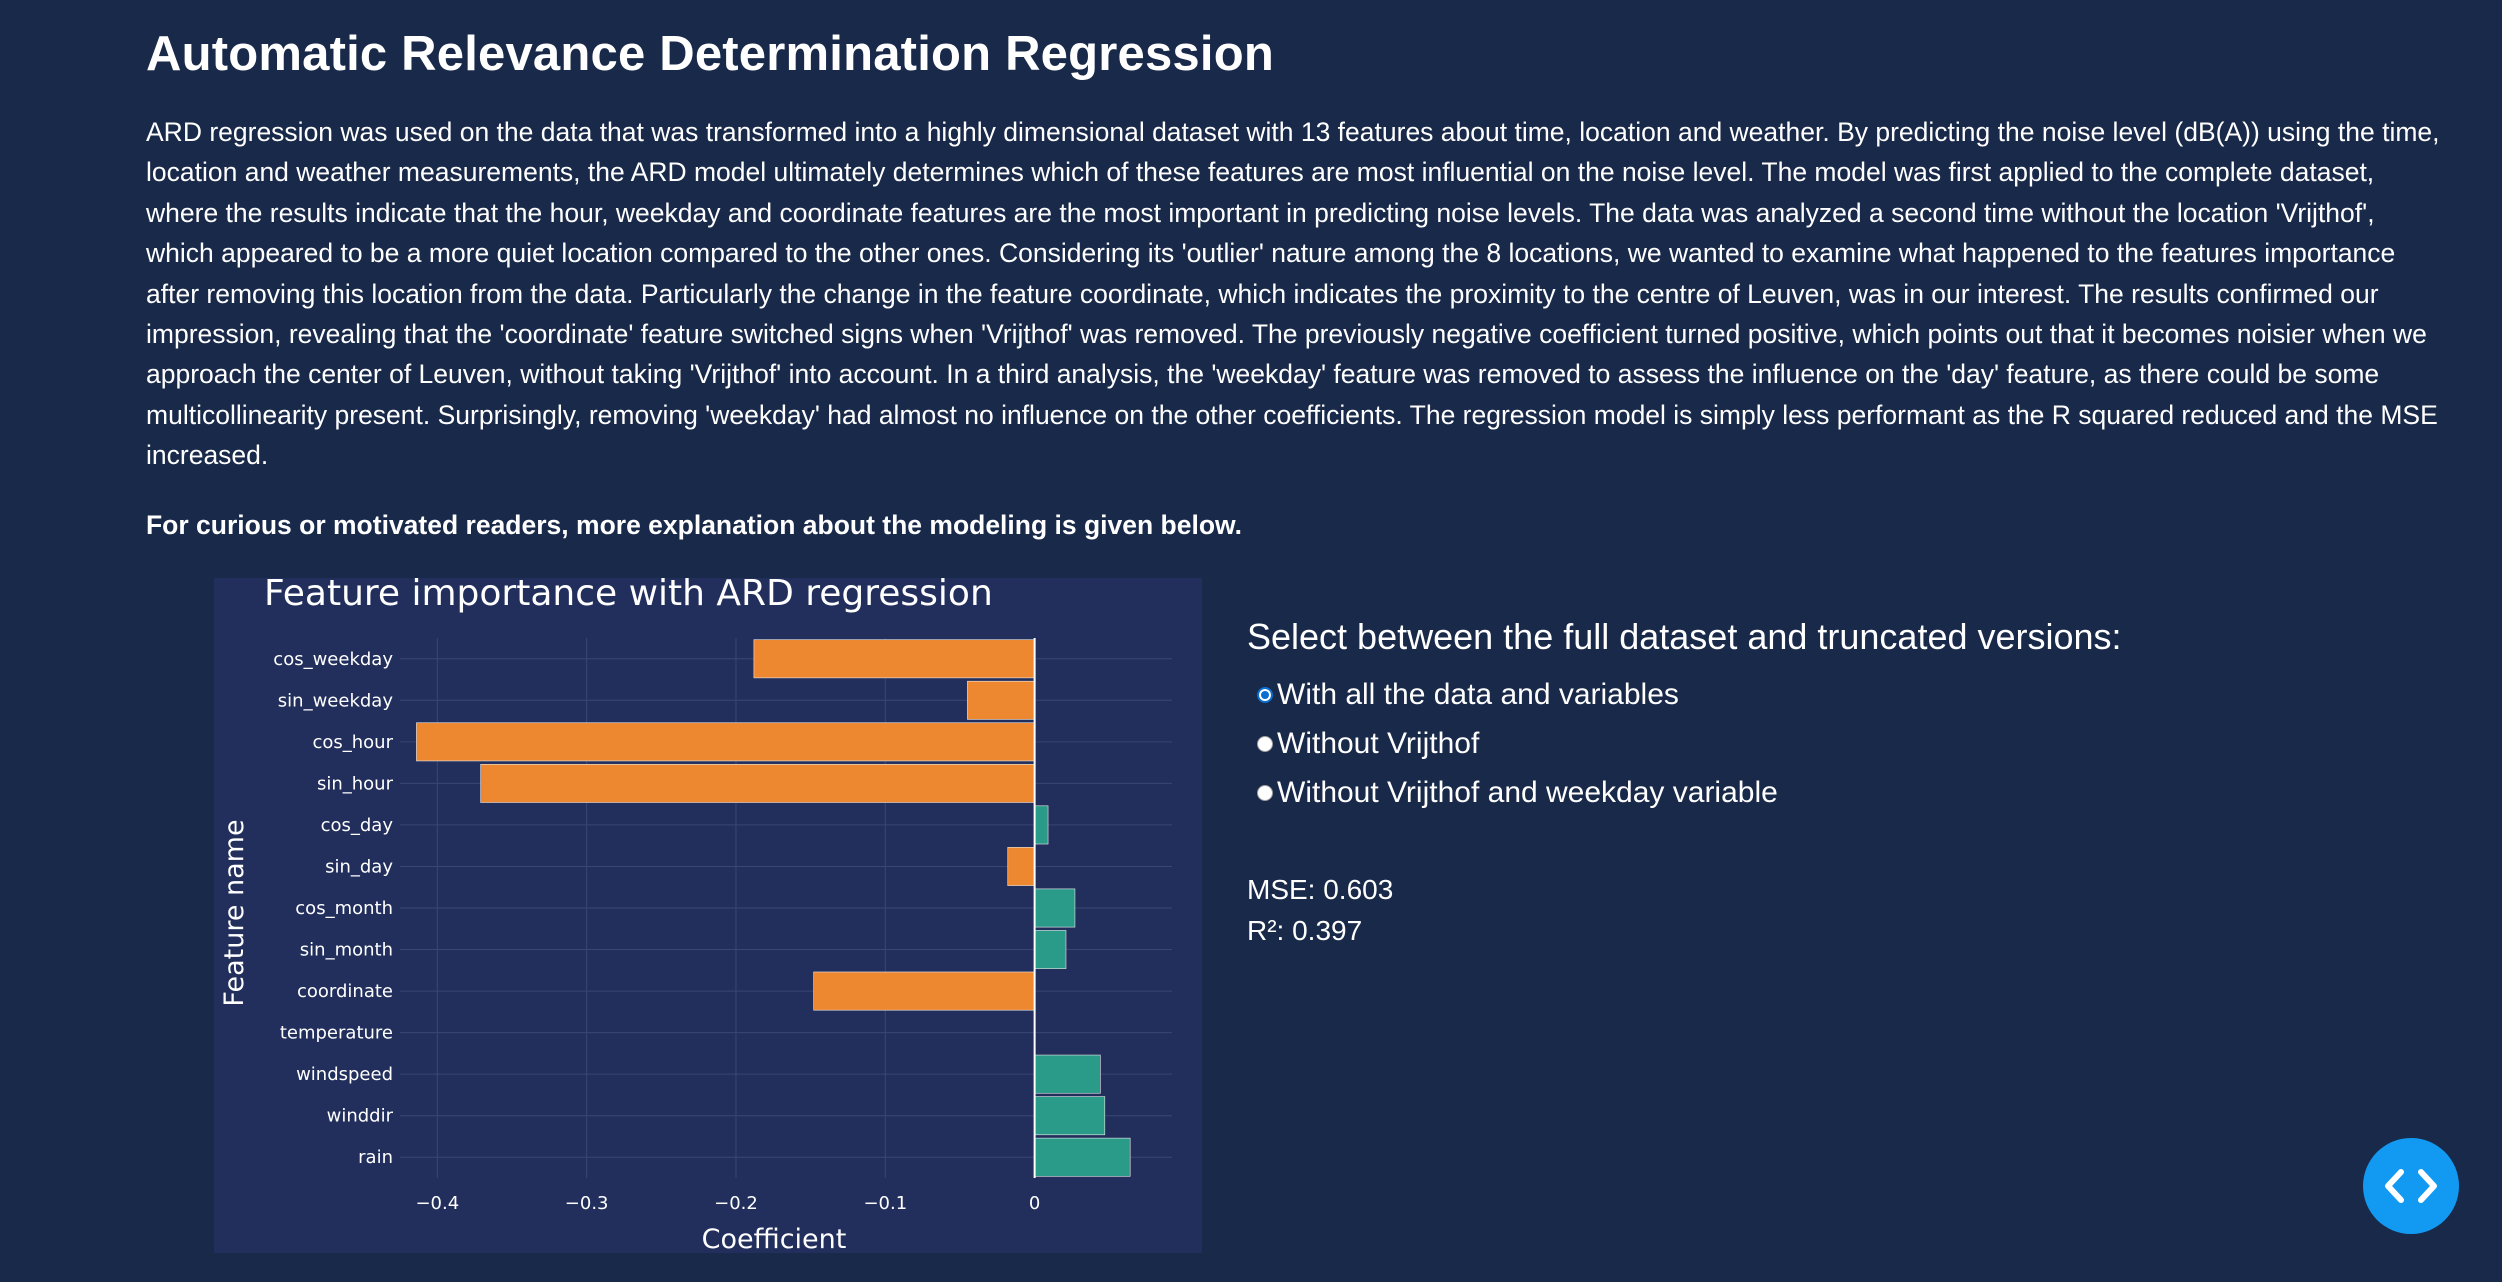 This screenshot has width=2502, height=1282. Describe the element at coordinates (1021, 866) in the screenshot. I see `bar-sin_day` at that location.